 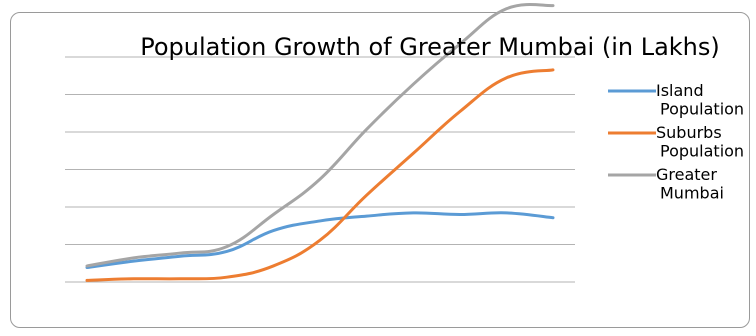 What do you see at coordinates (700, 142) in the screenshot?
I see `legend-label: Suburbs Population` at bounding box center [700, 142].